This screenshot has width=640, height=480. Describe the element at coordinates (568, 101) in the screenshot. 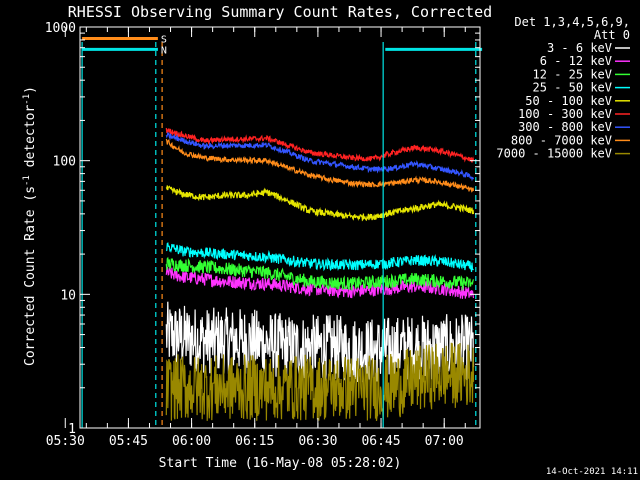

I see `legend-label: 50 - 100 keV` at that location.